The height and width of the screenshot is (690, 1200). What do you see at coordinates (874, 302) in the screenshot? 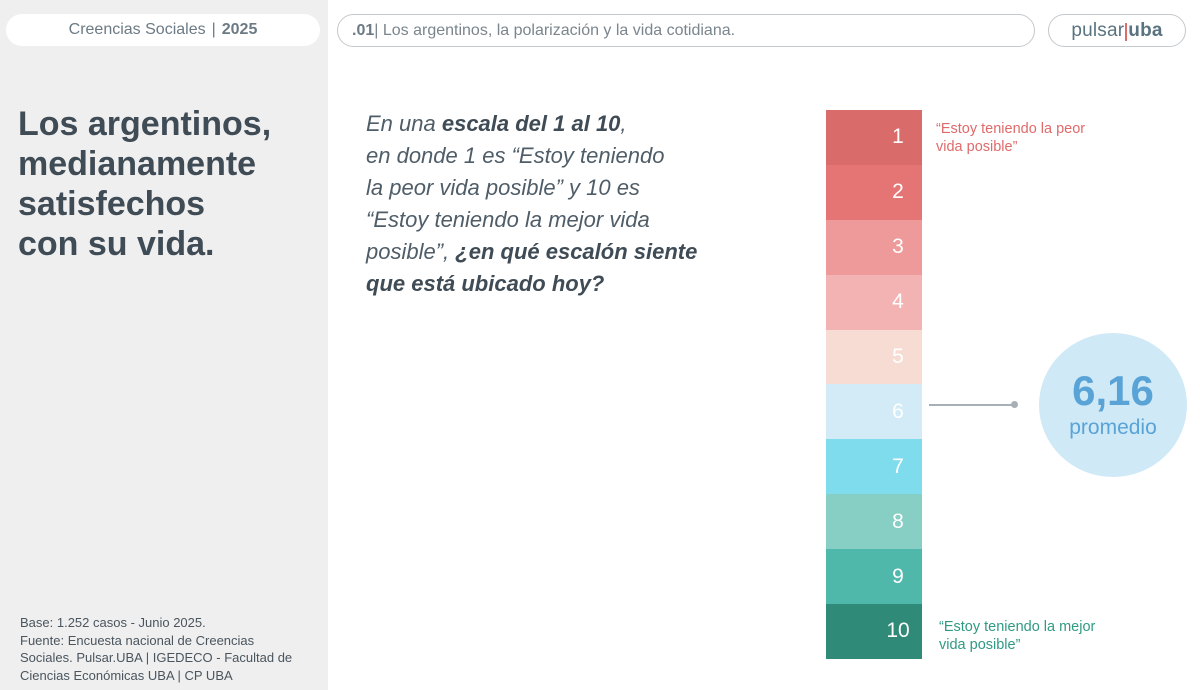
I see `scale-step: 4` at bounding box center [874, 302].